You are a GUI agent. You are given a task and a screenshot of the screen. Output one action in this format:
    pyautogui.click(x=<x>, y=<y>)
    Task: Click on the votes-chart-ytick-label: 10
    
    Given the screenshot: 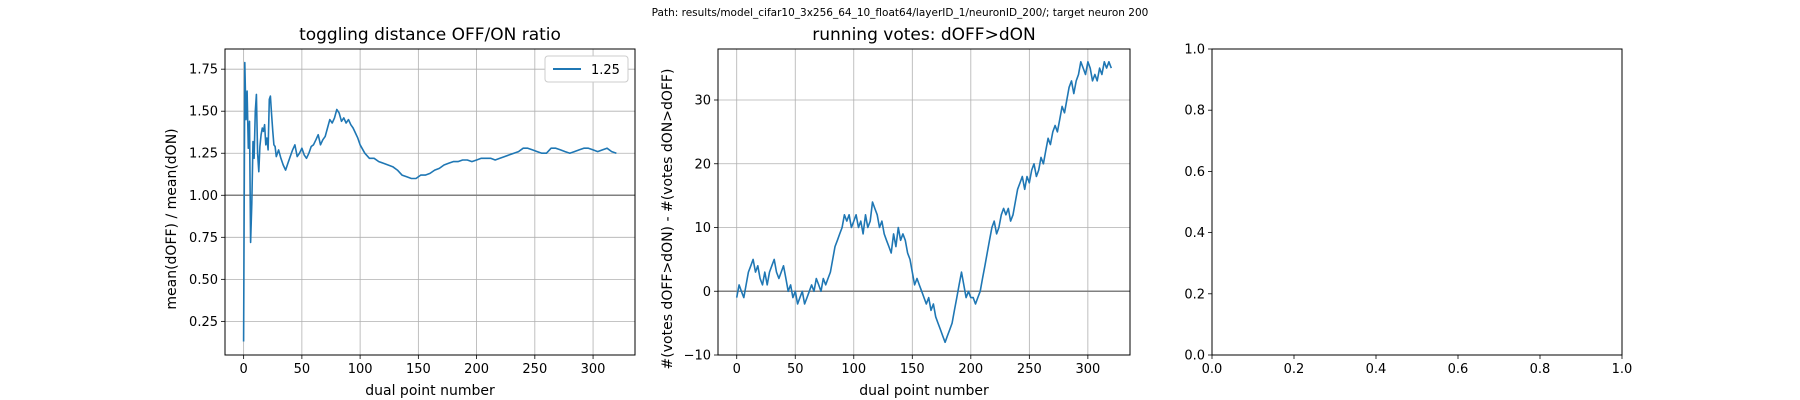 What is the action you would take?
    pyautogui.click(x=702, y=228)
    